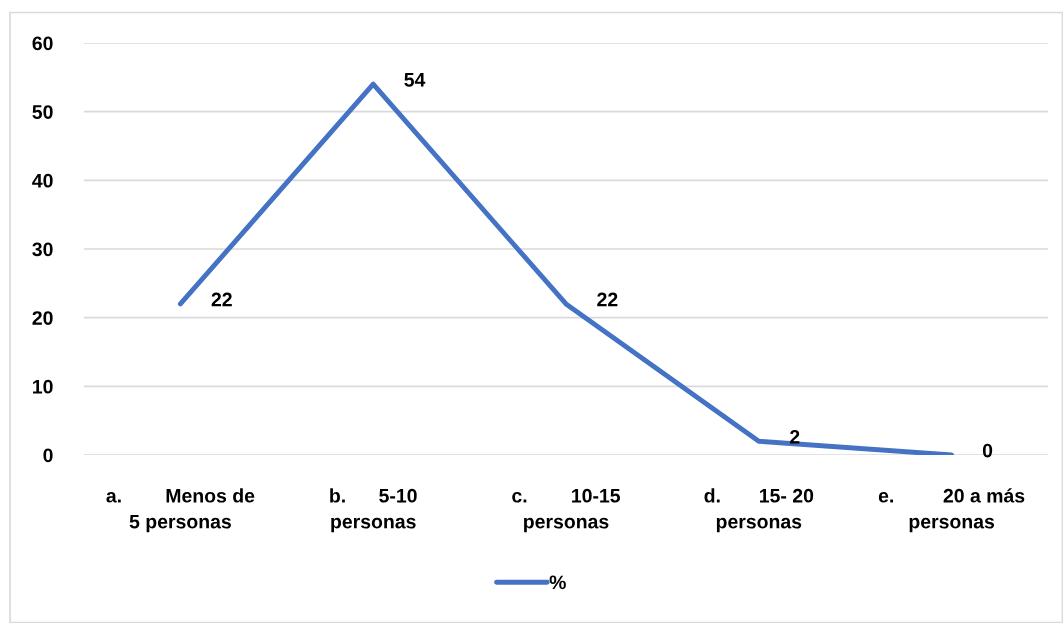  What do you see at coordinates (951, 510) in the screenshot?
I see `x-tick-label: e. 20 a más personas` at bounding box center [951, 510].